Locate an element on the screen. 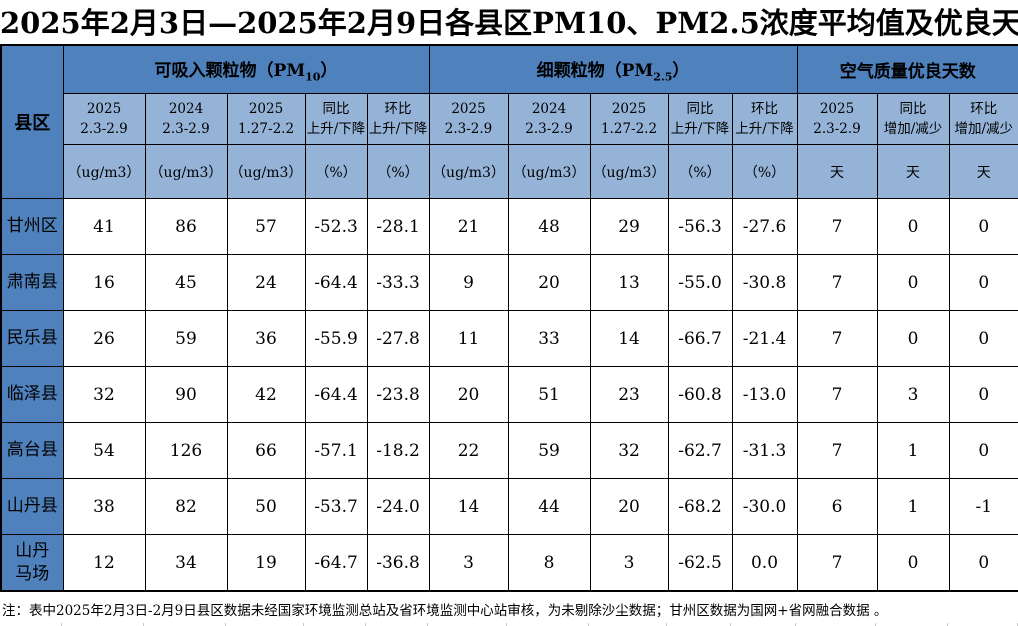 The image size is (1018, 626). data-cell: 29 is located at coordinates (629, 226).